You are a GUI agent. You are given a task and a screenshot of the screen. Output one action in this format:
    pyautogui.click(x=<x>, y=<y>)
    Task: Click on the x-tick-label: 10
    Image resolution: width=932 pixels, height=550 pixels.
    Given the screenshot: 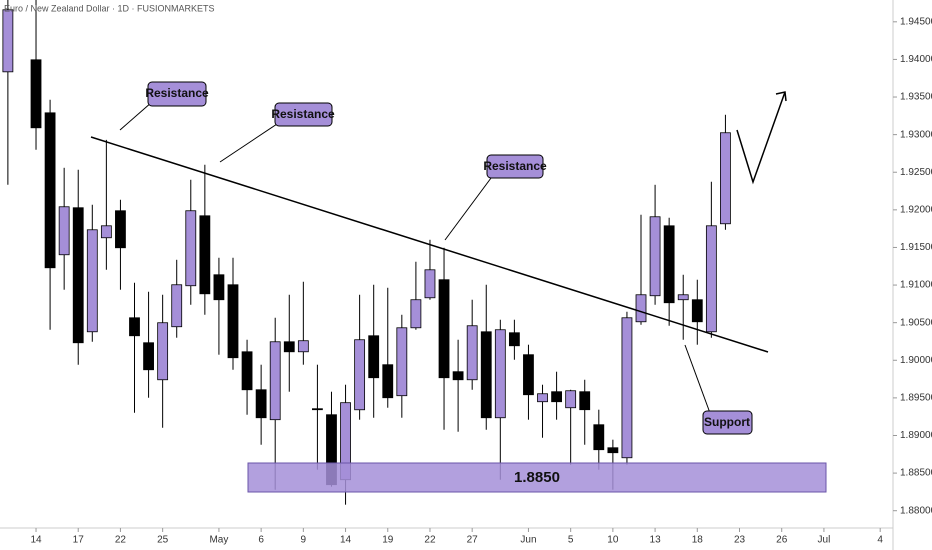 What is the action you would take?
    pyautogui.click(x=613, y=540)
    